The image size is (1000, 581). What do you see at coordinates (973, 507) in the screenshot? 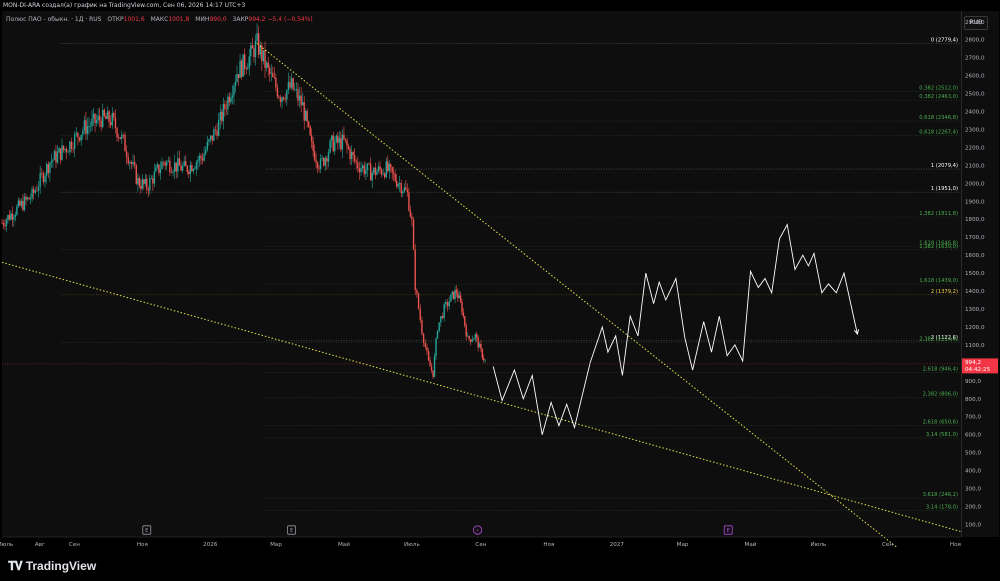
I see `y-tick-label: 200,0` at bounding box center [973, 507].